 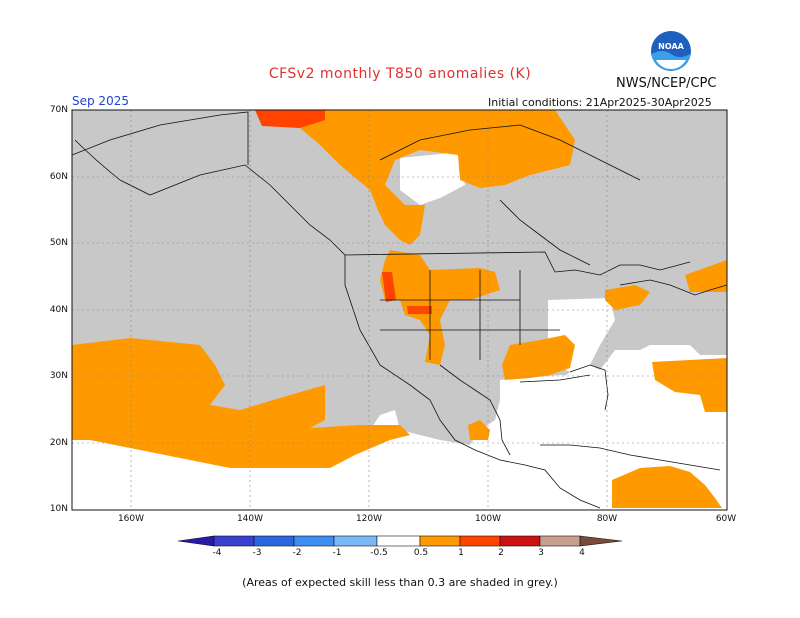 What do you see at coordinates (297, 553) in the screenshot?
I see `colorbar-label: -2` at bounding box center [297, 553].